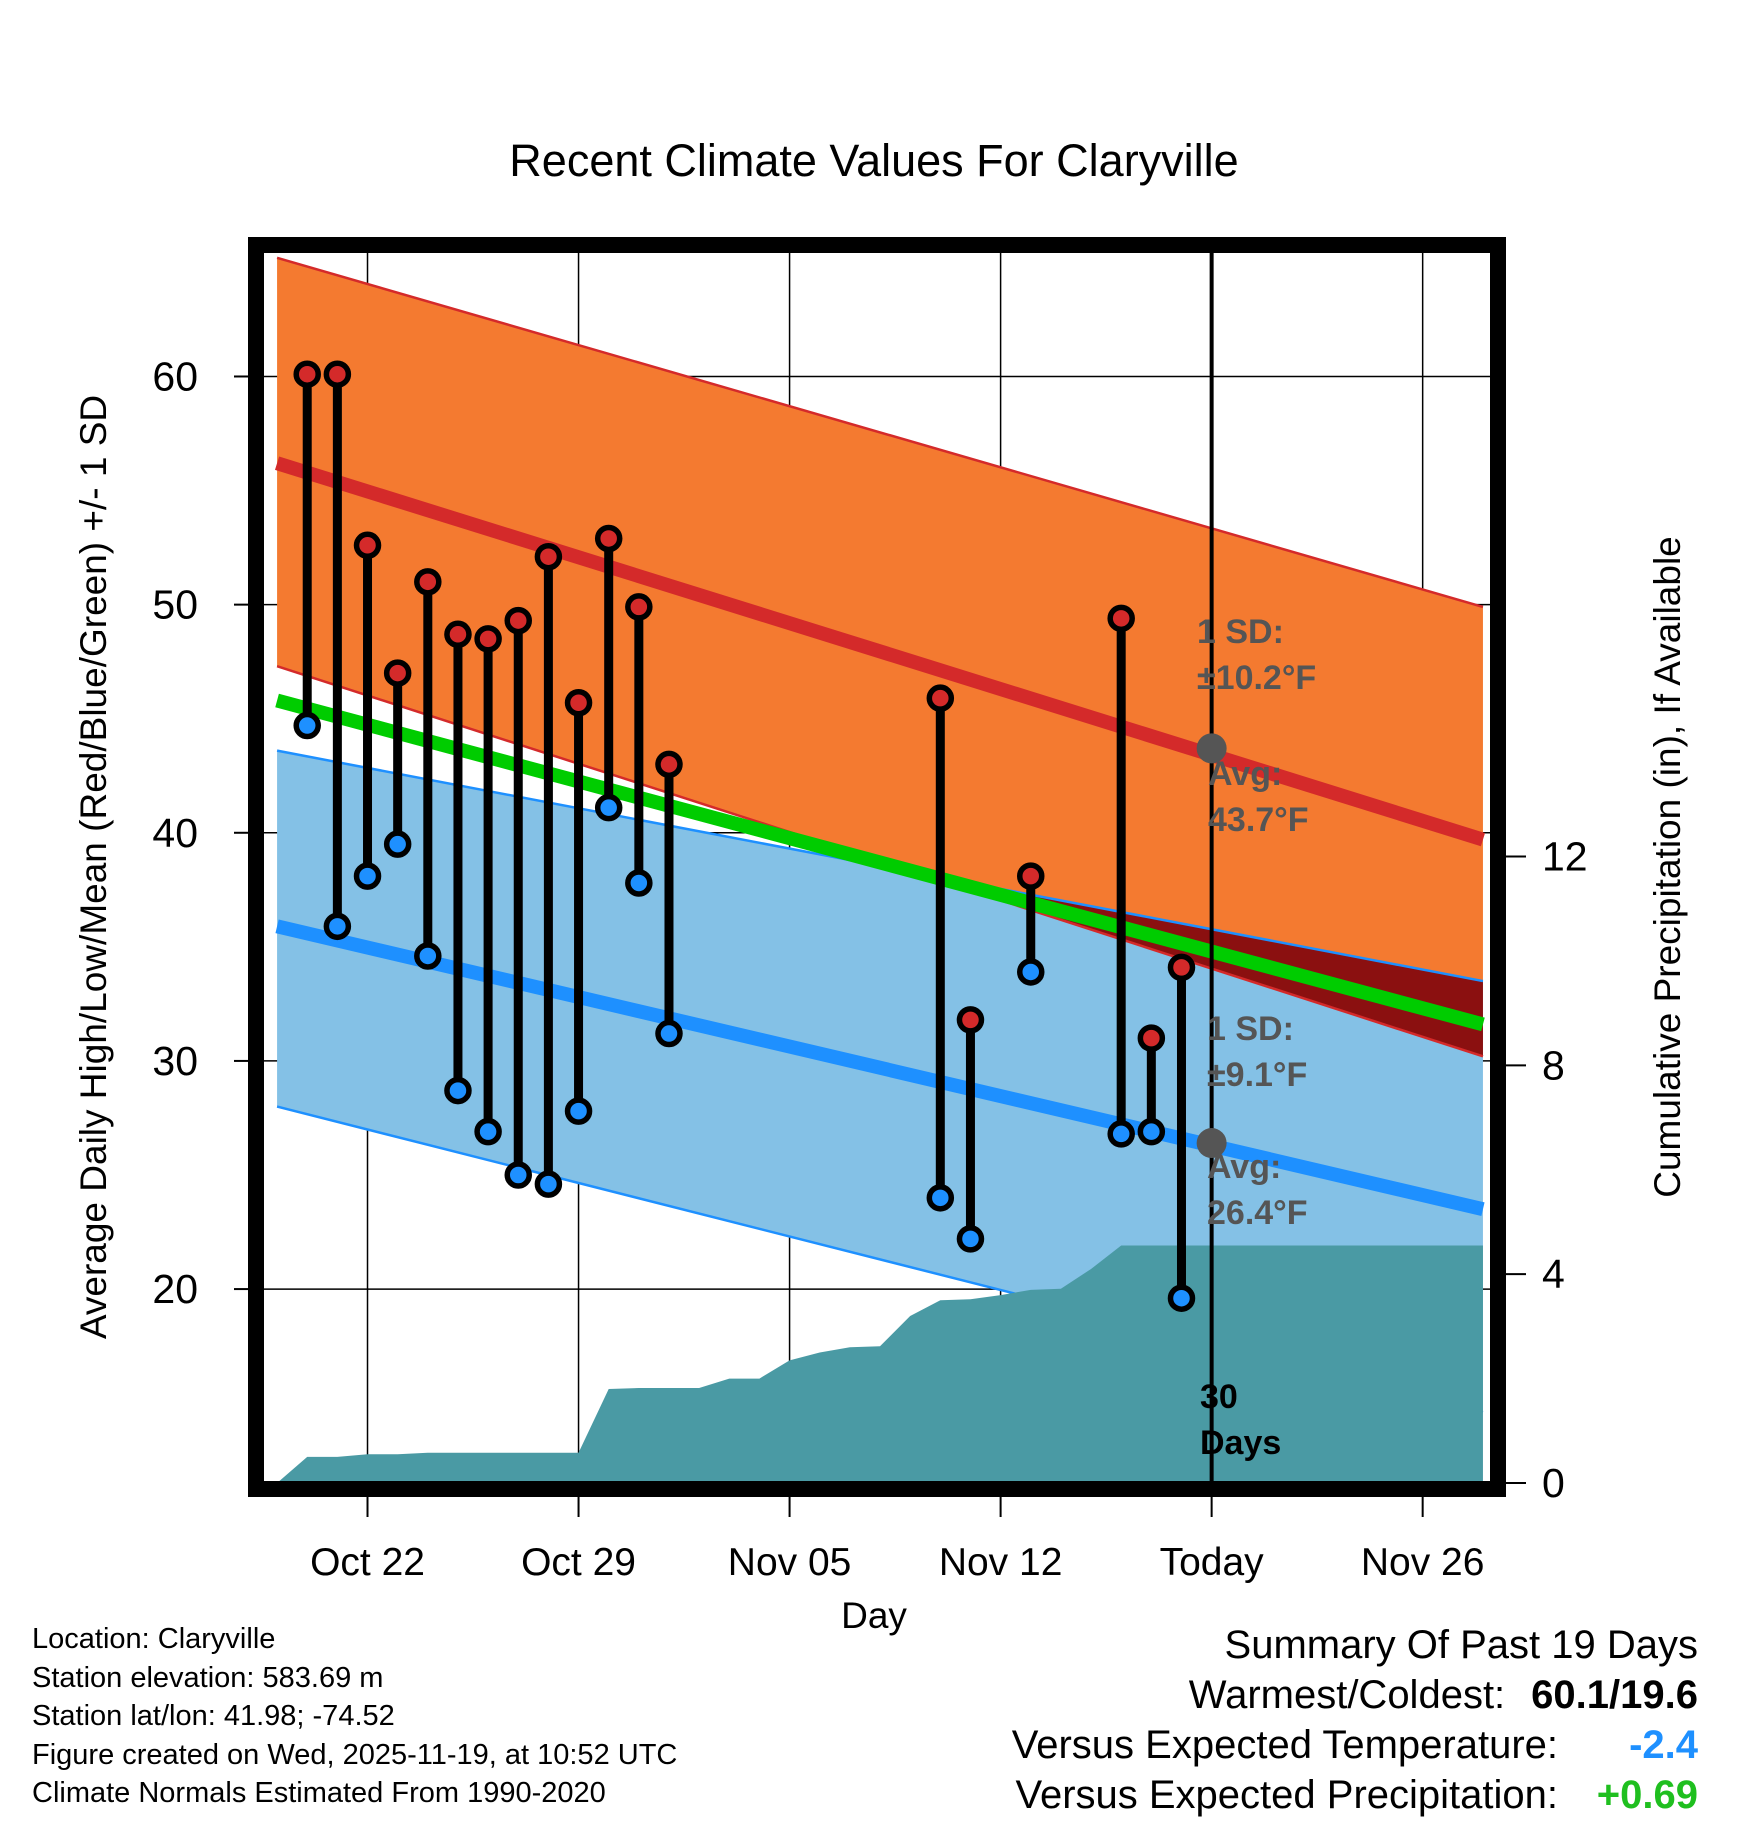 Image resolution: width=1748 pixels, height=1828 pixels. I want to click on annotation-3-line1: Avg:, so click(1244, 1167).